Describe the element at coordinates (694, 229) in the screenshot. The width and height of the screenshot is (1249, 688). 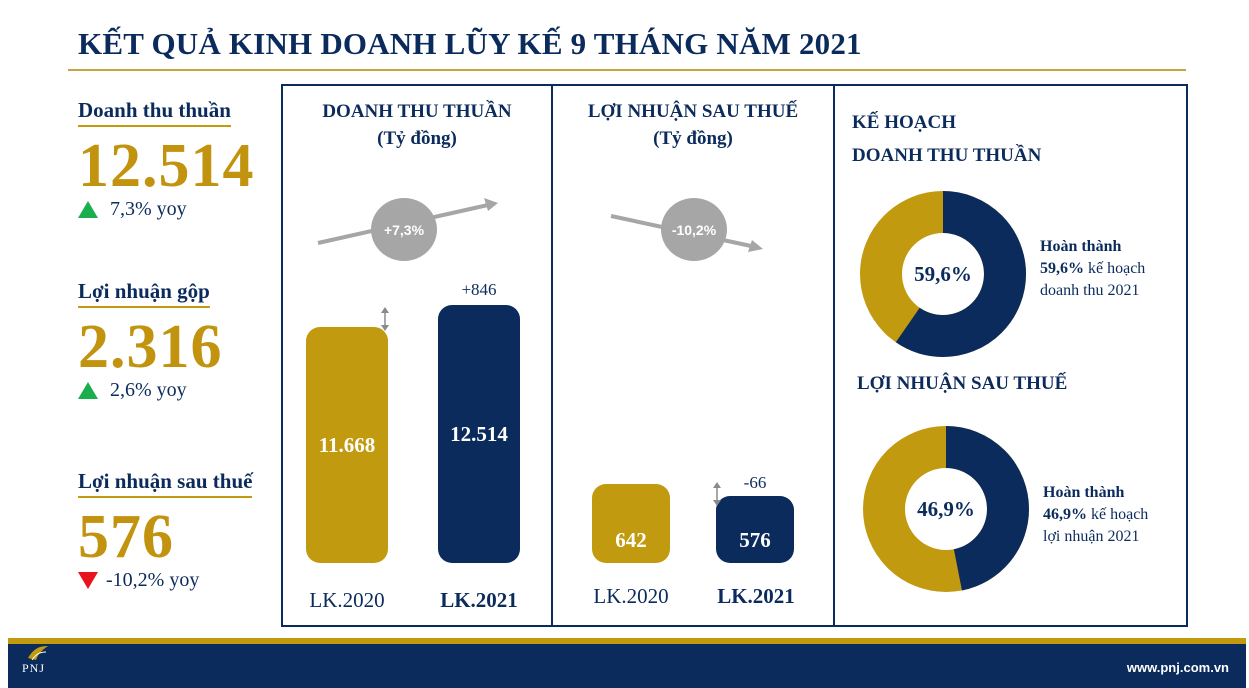
I see `profit-growth-bubble: -10,2%` at that location.